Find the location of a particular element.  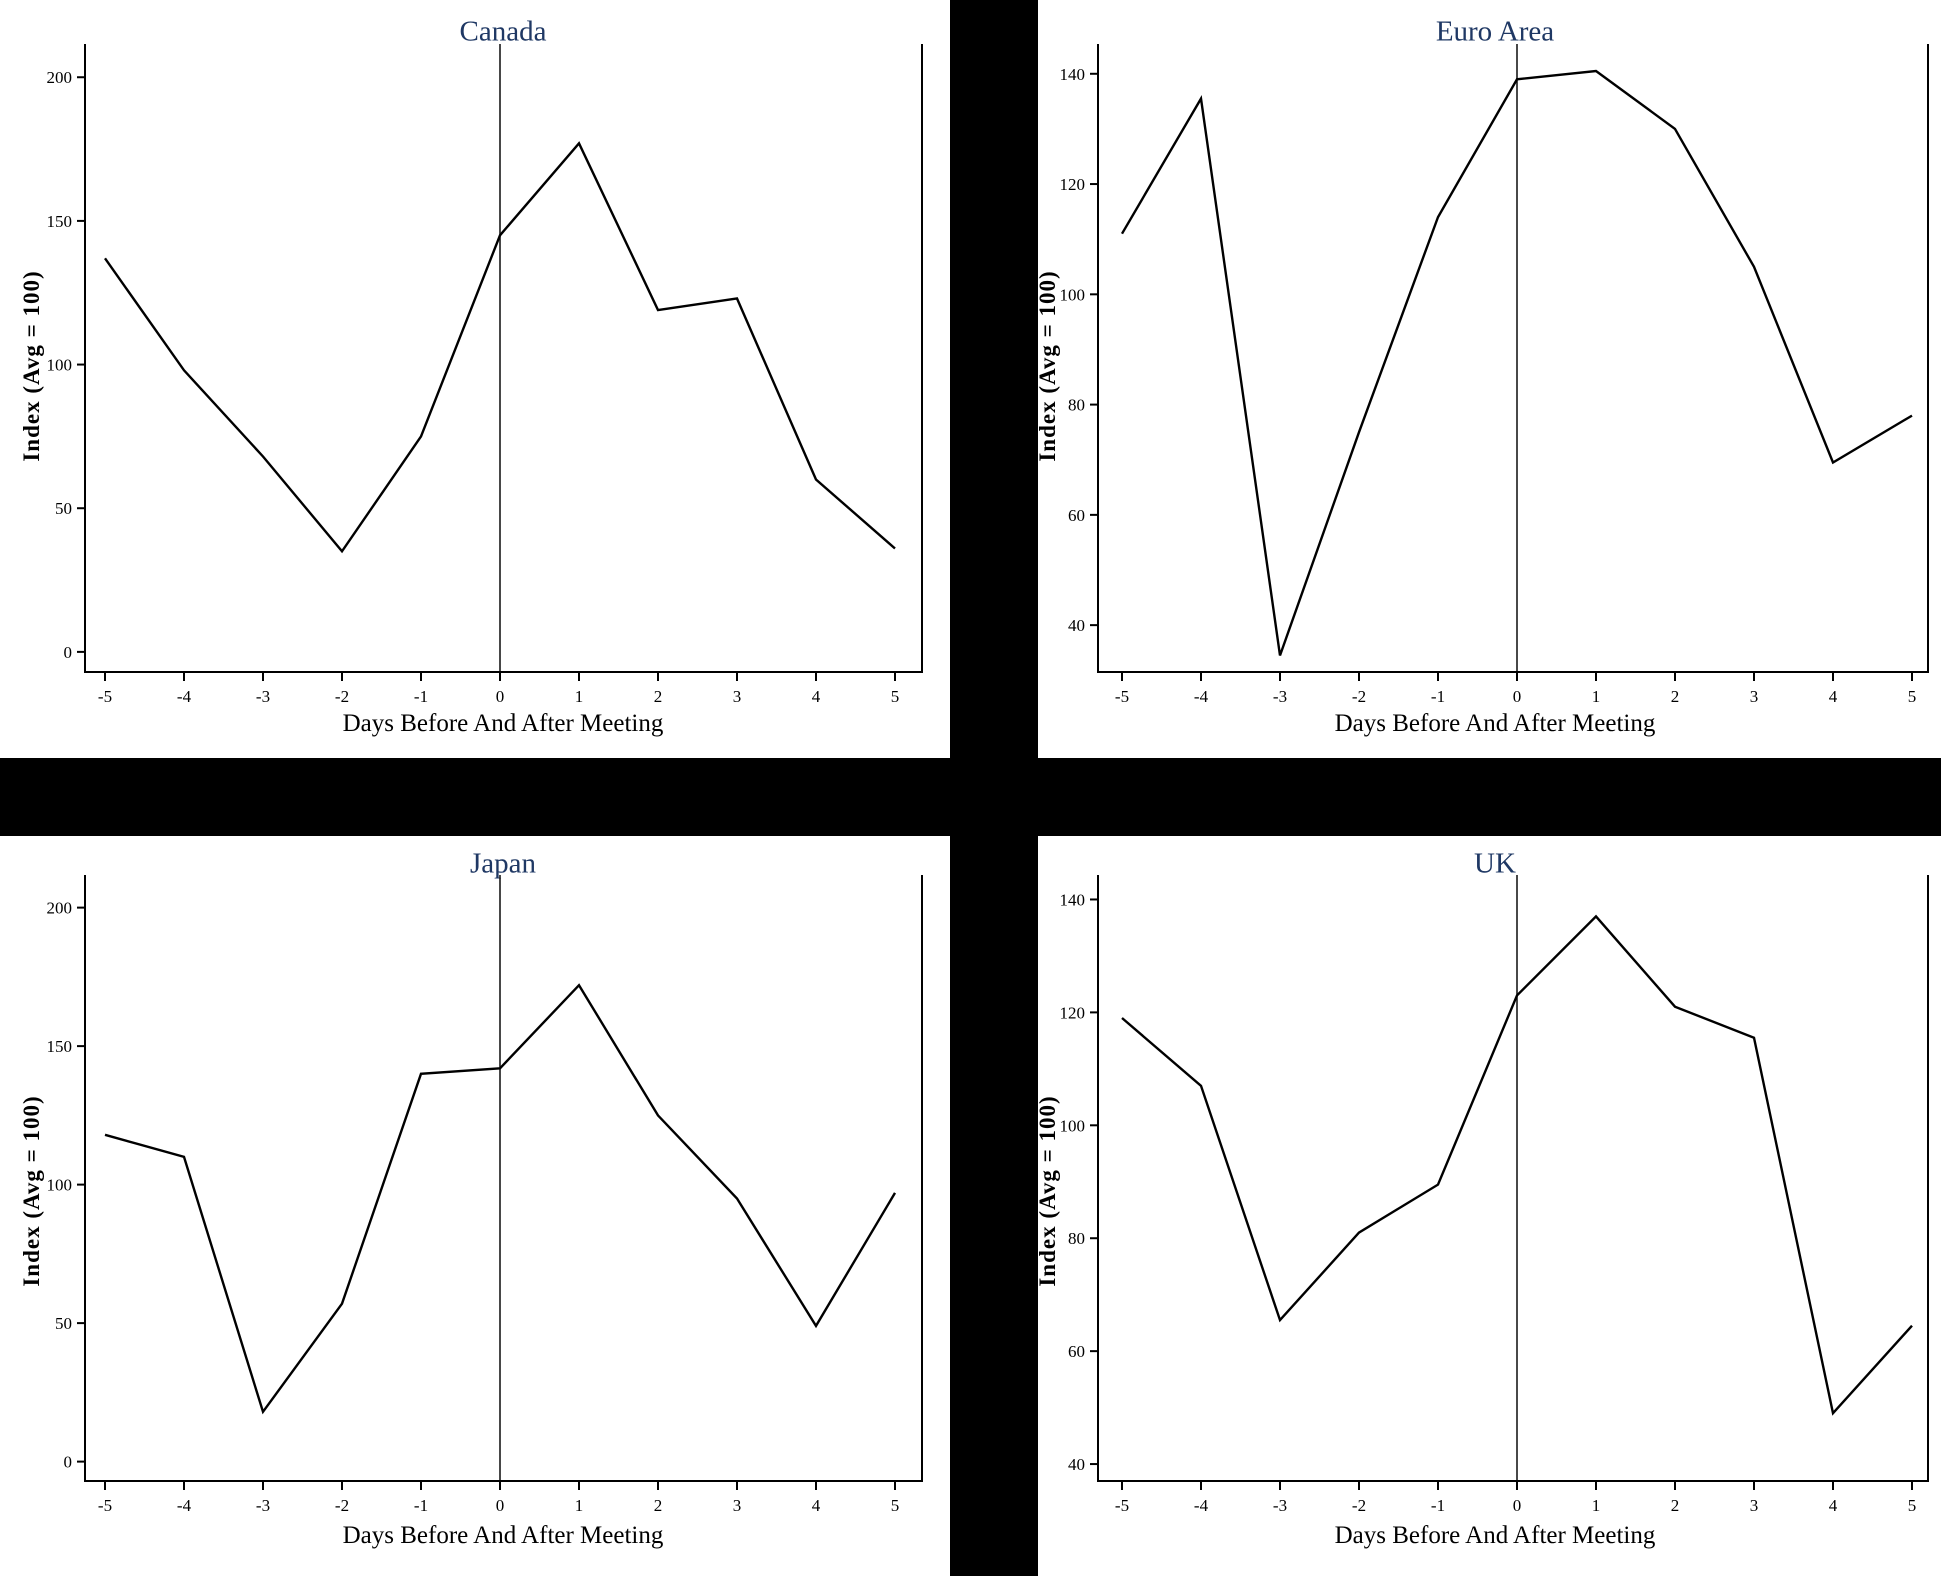

x-axis-label-euro-area: Days Before And After Meeting is located at coordinates (1495, 723).